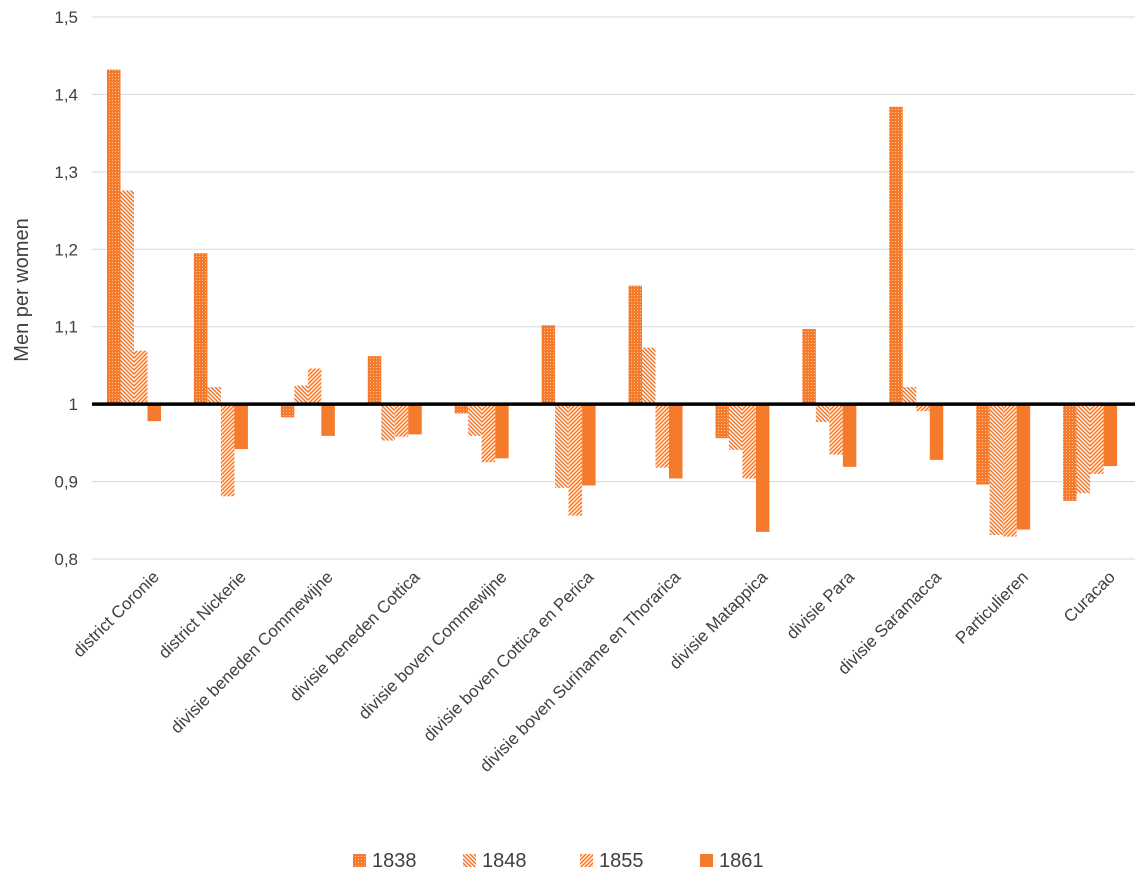 The image size is (1135, 874). What do you see at coordinates (22, 289) in the screenshot?
I see `y-axis-title: Men per women` at bounding box center [22, 289].